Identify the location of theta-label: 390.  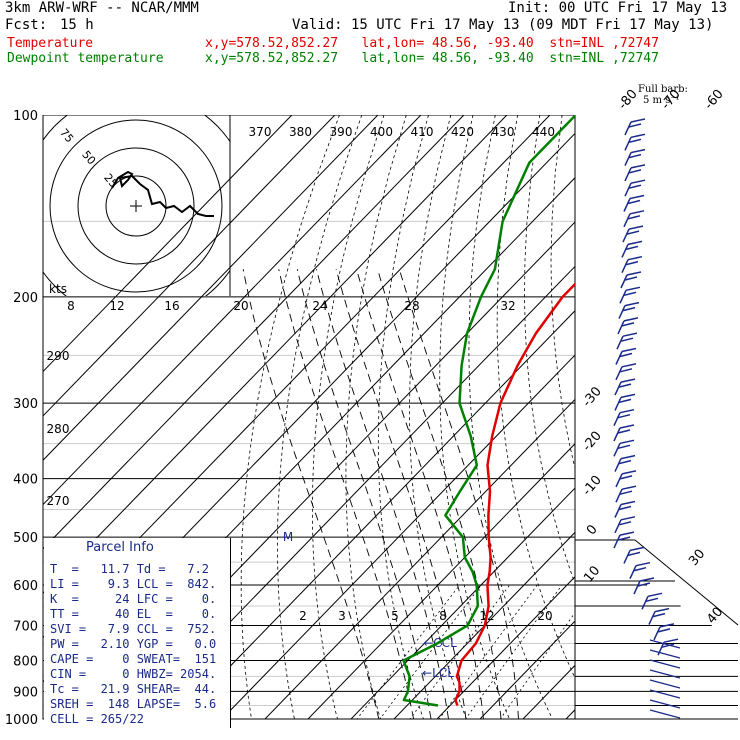
(341, 132).